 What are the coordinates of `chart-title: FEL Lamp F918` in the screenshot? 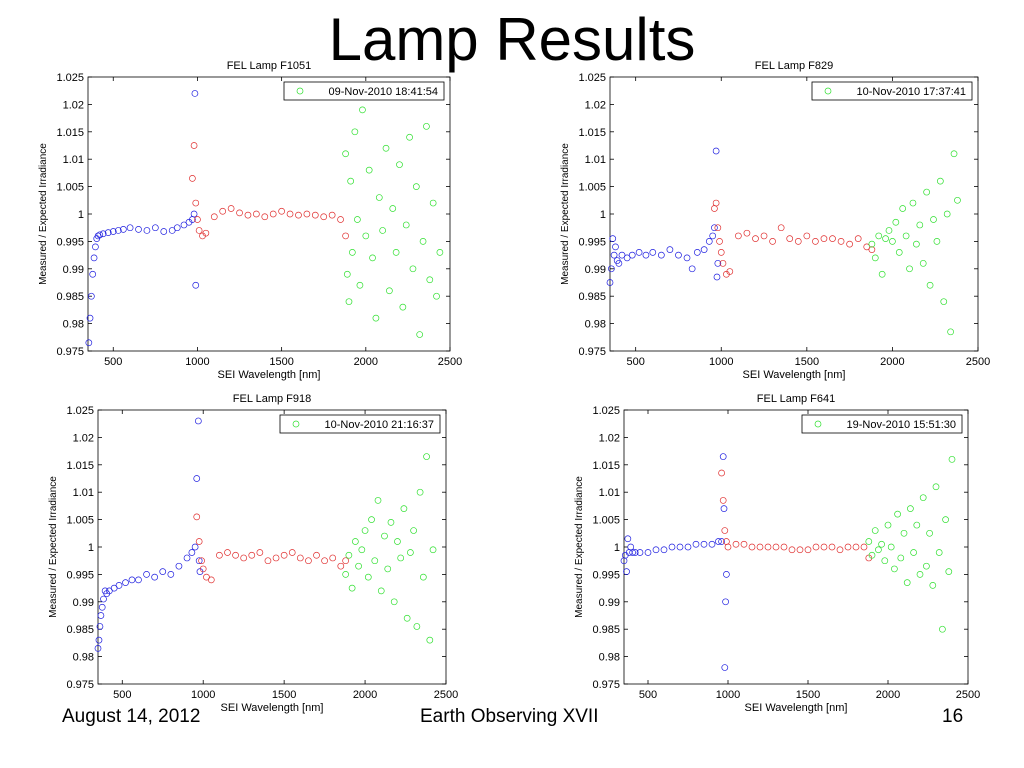 It's located at (272, 399).